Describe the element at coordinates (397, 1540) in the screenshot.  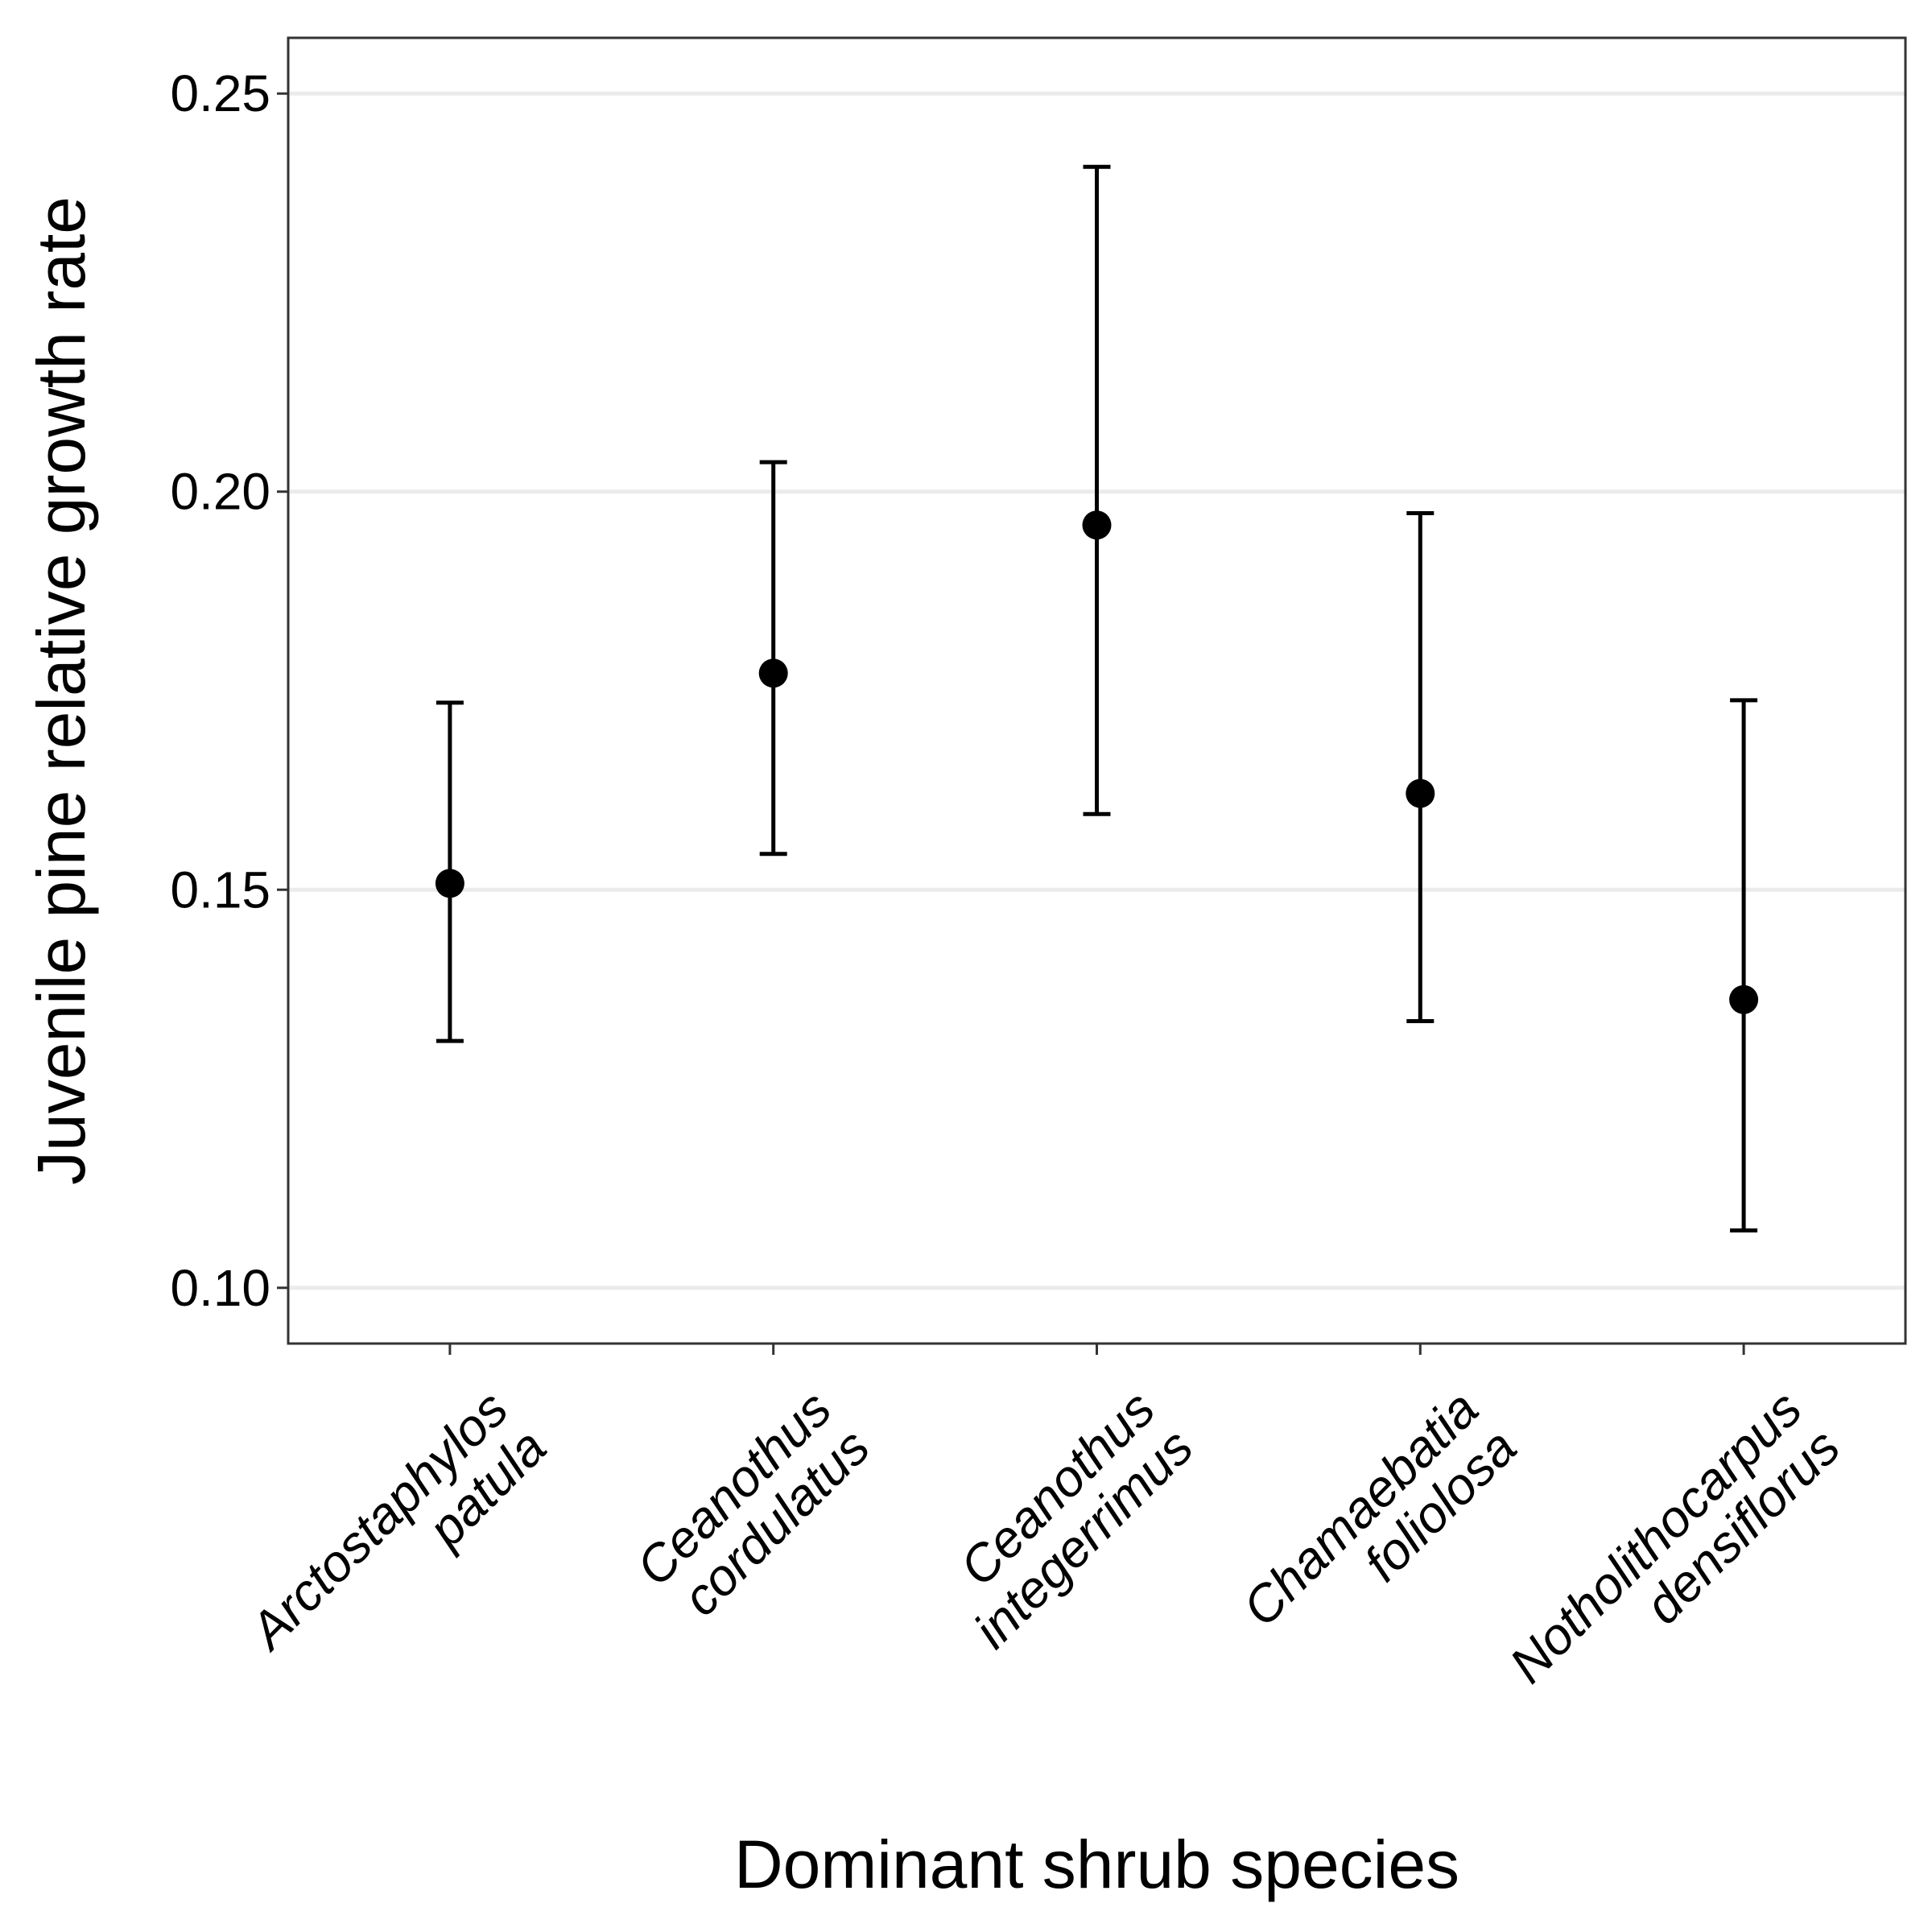
I see `x-tick-label: Arctostaphylospatula` at that location.